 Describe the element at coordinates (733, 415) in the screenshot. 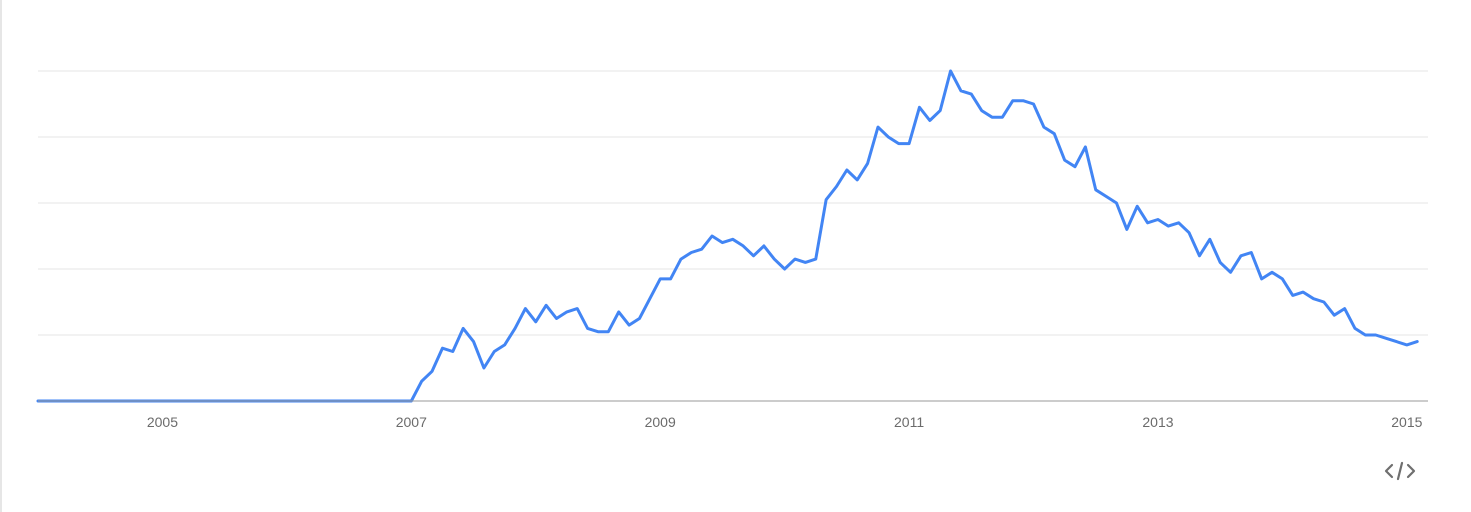

I see `axis-layer: 2005 2007 2009 2011 2013 2015` at that location.